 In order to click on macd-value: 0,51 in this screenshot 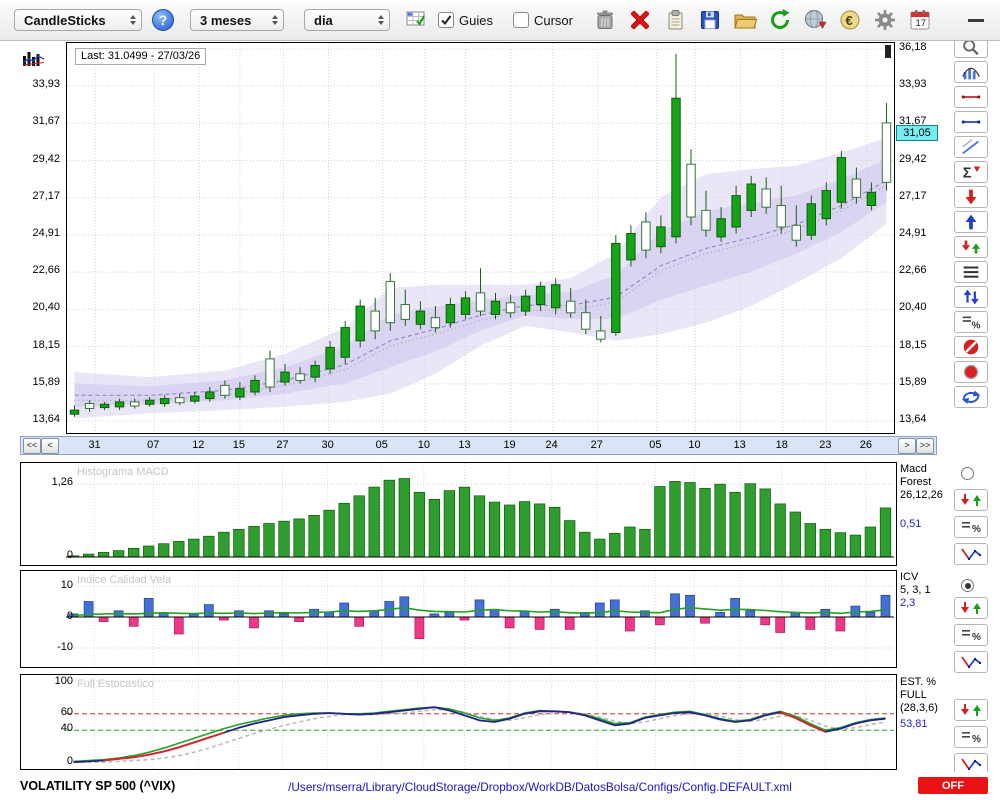, I will do `click(911, 524)`.